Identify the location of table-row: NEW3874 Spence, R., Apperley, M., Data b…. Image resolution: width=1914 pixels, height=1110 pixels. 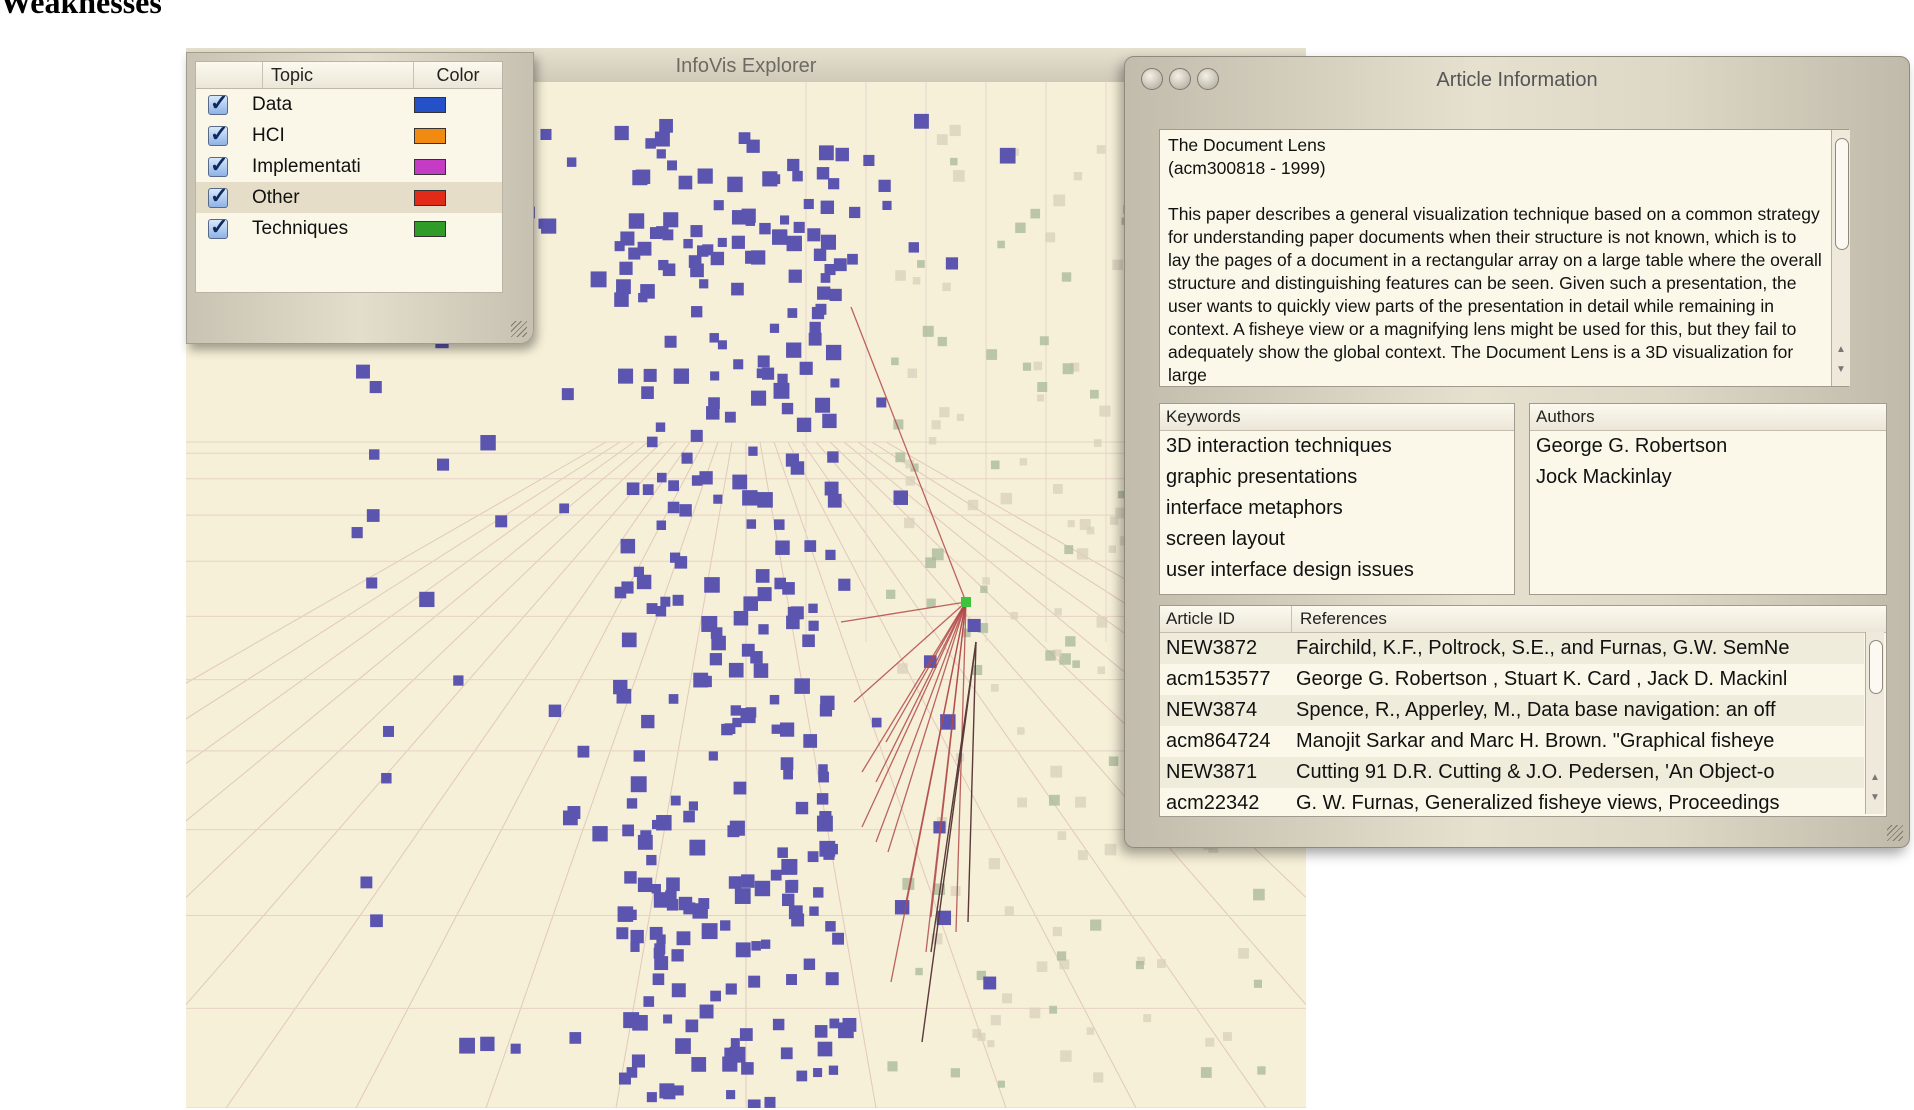
(1512, 710).